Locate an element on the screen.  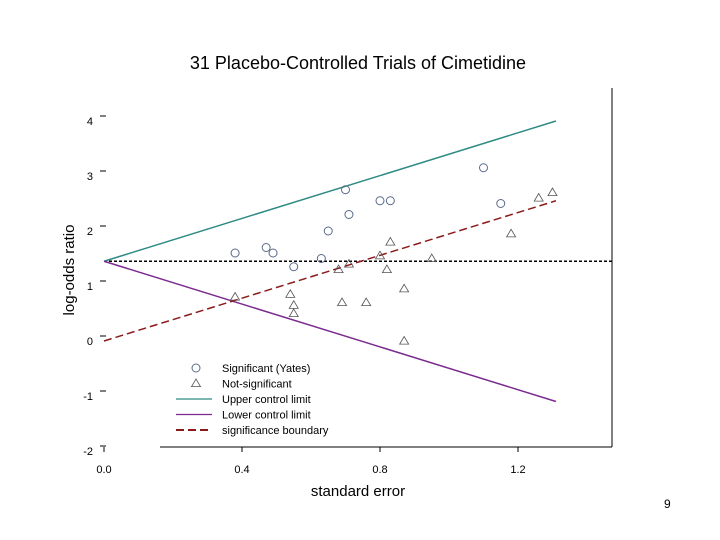
legend-label: Not-significant is located at coordinates (257, 385).